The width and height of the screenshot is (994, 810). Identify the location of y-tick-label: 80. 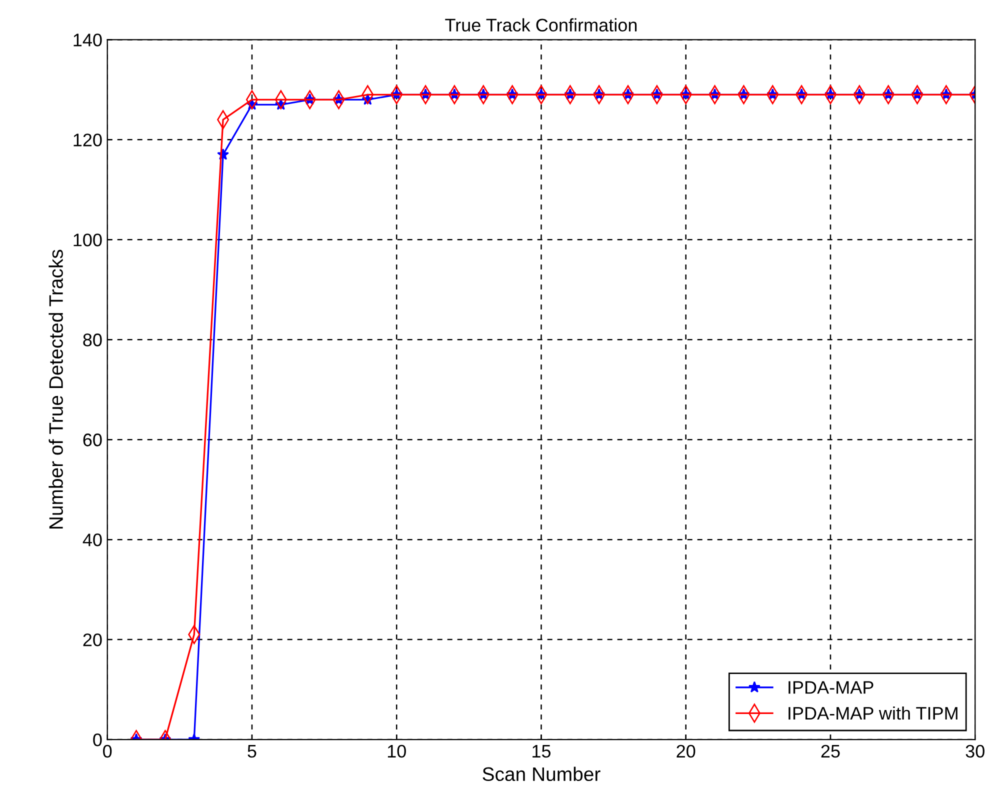
(92, 340).